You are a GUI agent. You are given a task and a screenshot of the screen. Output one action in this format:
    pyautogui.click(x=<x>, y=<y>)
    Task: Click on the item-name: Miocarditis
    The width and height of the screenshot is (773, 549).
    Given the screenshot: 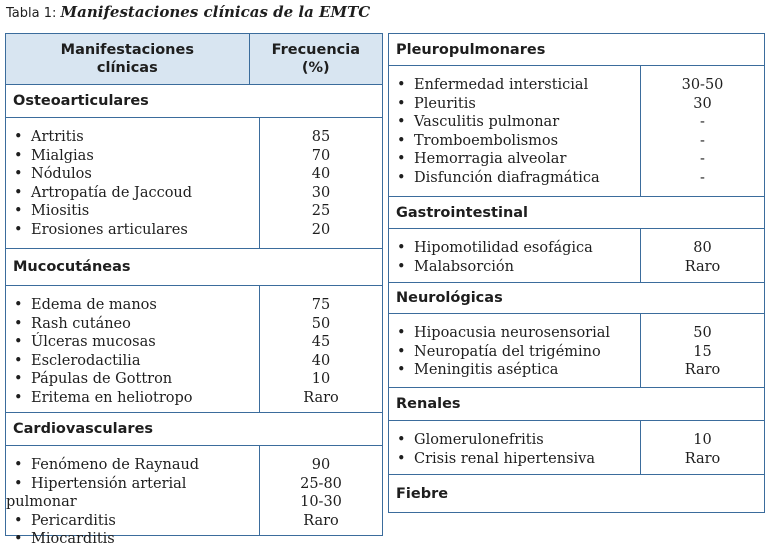 What is the action you would take?
    pyautogui.click(x=132, y=539)
    